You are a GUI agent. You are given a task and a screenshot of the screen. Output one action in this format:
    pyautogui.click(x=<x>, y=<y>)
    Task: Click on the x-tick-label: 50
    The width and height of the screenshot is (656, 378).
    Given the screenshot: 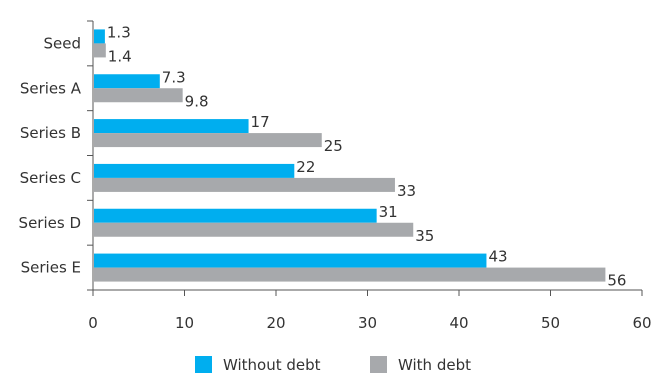 What is the action you would take?
    pyautogui.click(x=550, y=323)
    